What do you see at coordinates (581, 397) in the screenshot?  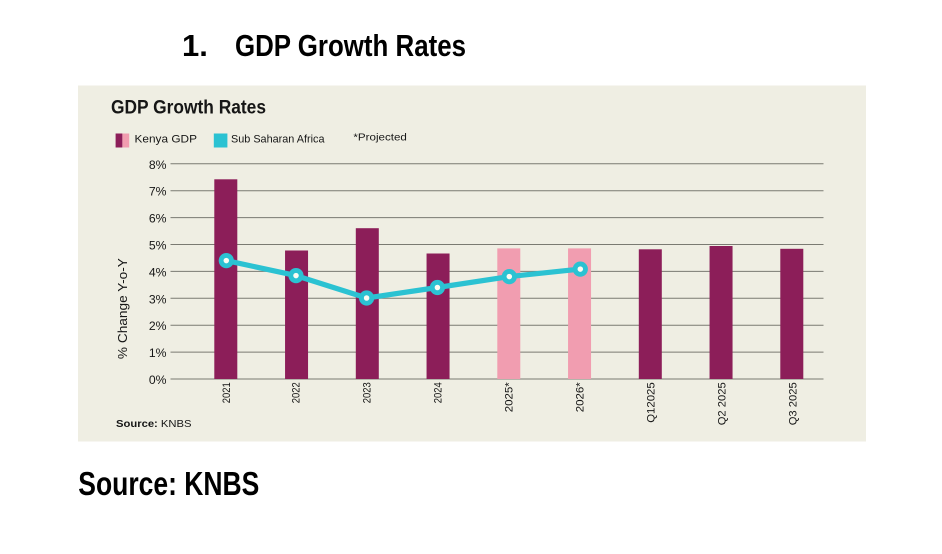 I see `svg-text: 2026*` at bounding box center [581, 397].